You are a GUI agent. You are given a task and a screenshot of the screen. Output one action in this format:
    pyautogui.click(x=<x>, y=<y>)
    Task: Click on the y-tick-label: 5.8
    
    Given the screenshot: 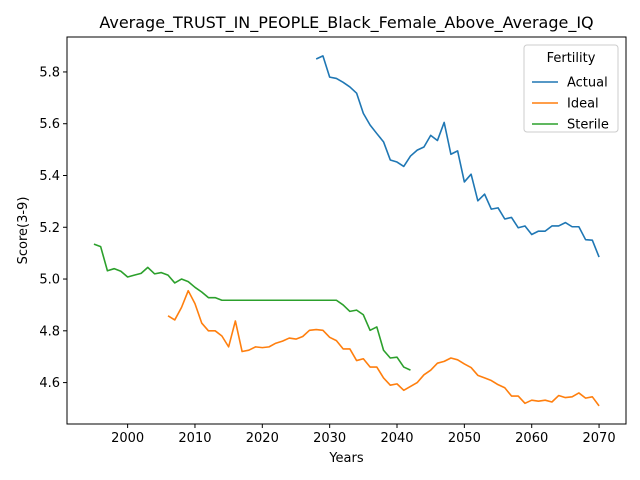 What is the action you would take?
    pyautogui.click(x=49, y=72)
    